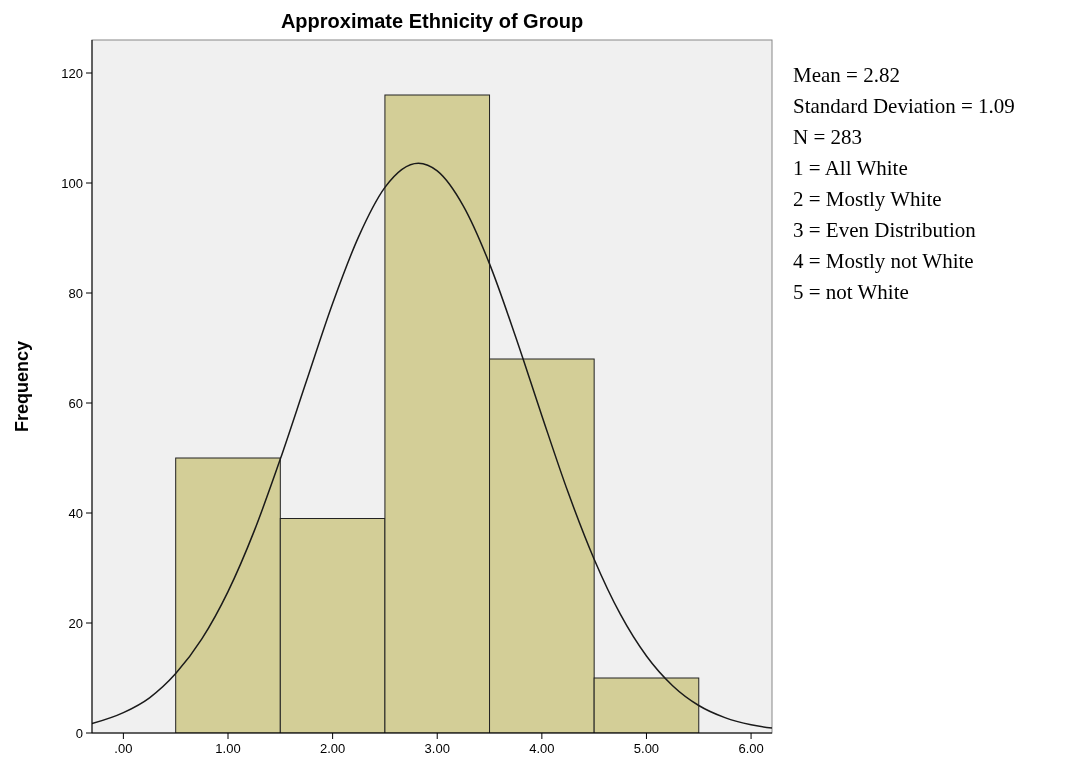 The width and height of the screenshot is (1081, 769). What do you see at coordinates (75, 403) in the screenshot?
I see `y-tick-label: 60` at bounding box center [75, 403].